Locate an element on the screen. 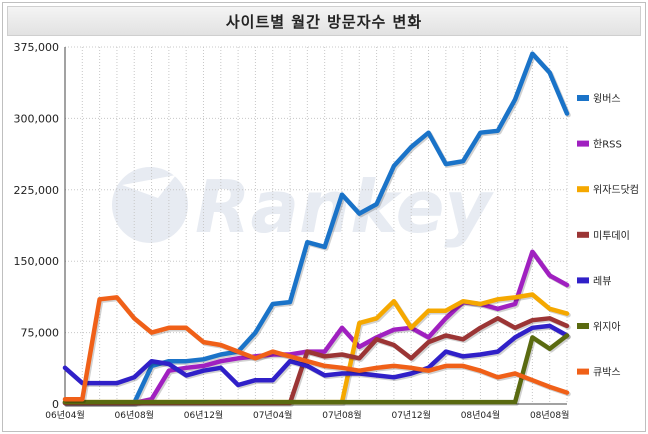 Image resolution: width=648 pixels, height=434 pixels. x-tick-label: 08년08월 is located at coordinates (549, 415).